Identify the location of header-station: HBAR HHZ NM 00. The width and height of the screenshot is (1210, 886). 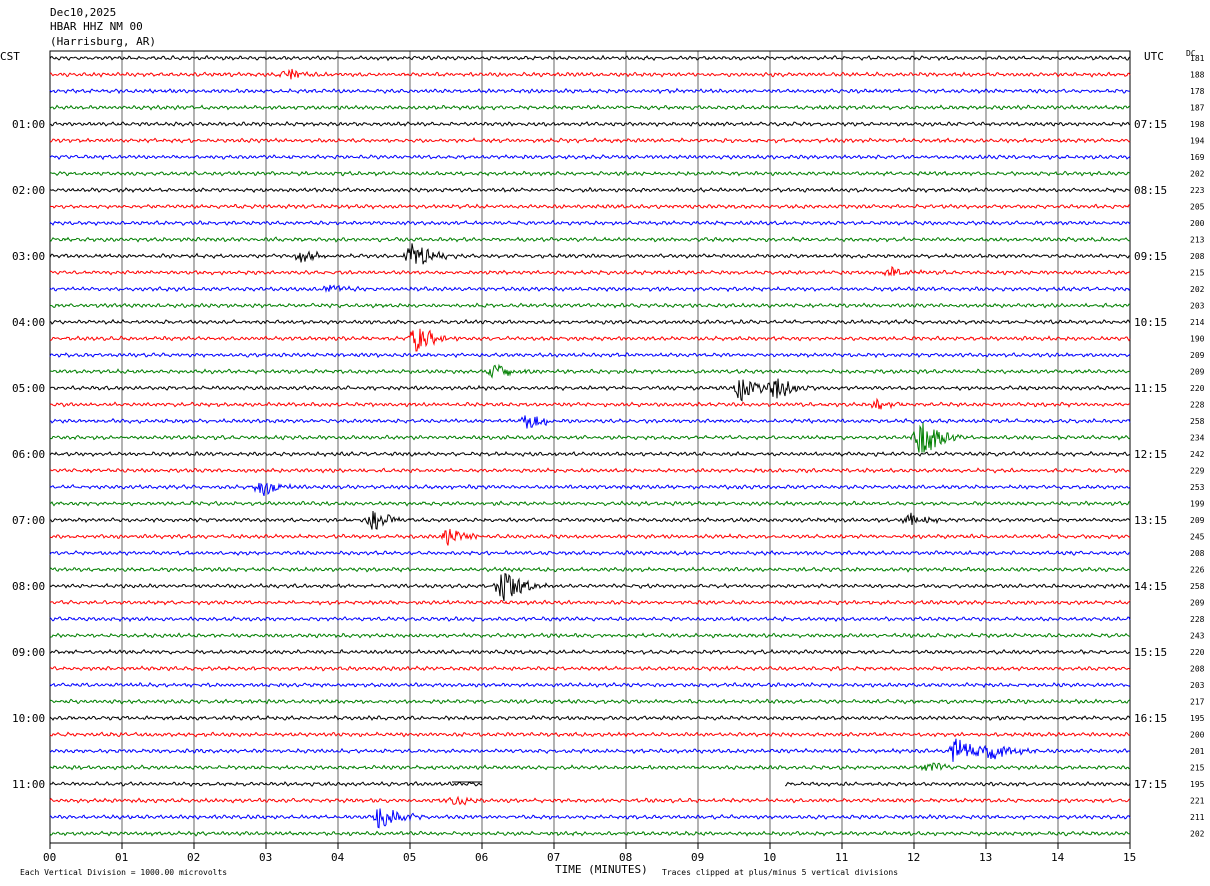
(96, 26).